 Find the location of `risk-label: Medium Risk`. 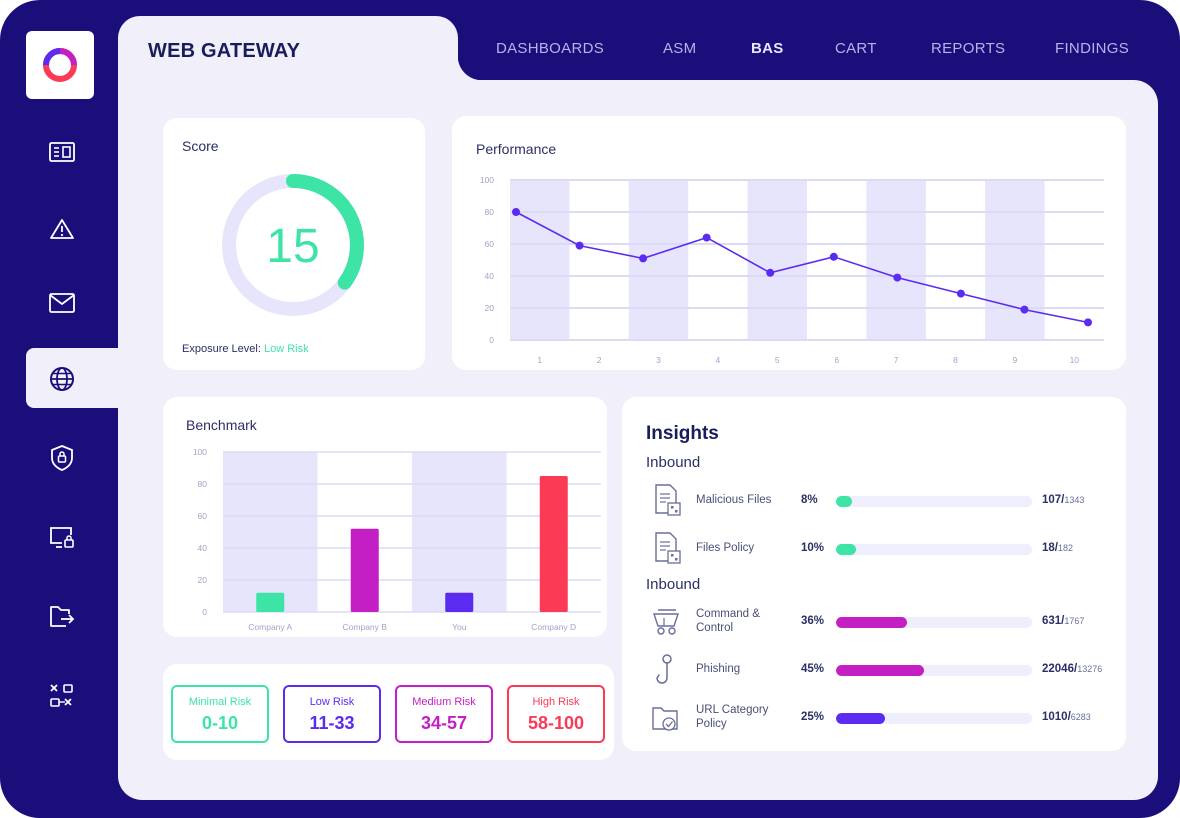

risk-label: Medium Risk is located at coordinates (444, 702).